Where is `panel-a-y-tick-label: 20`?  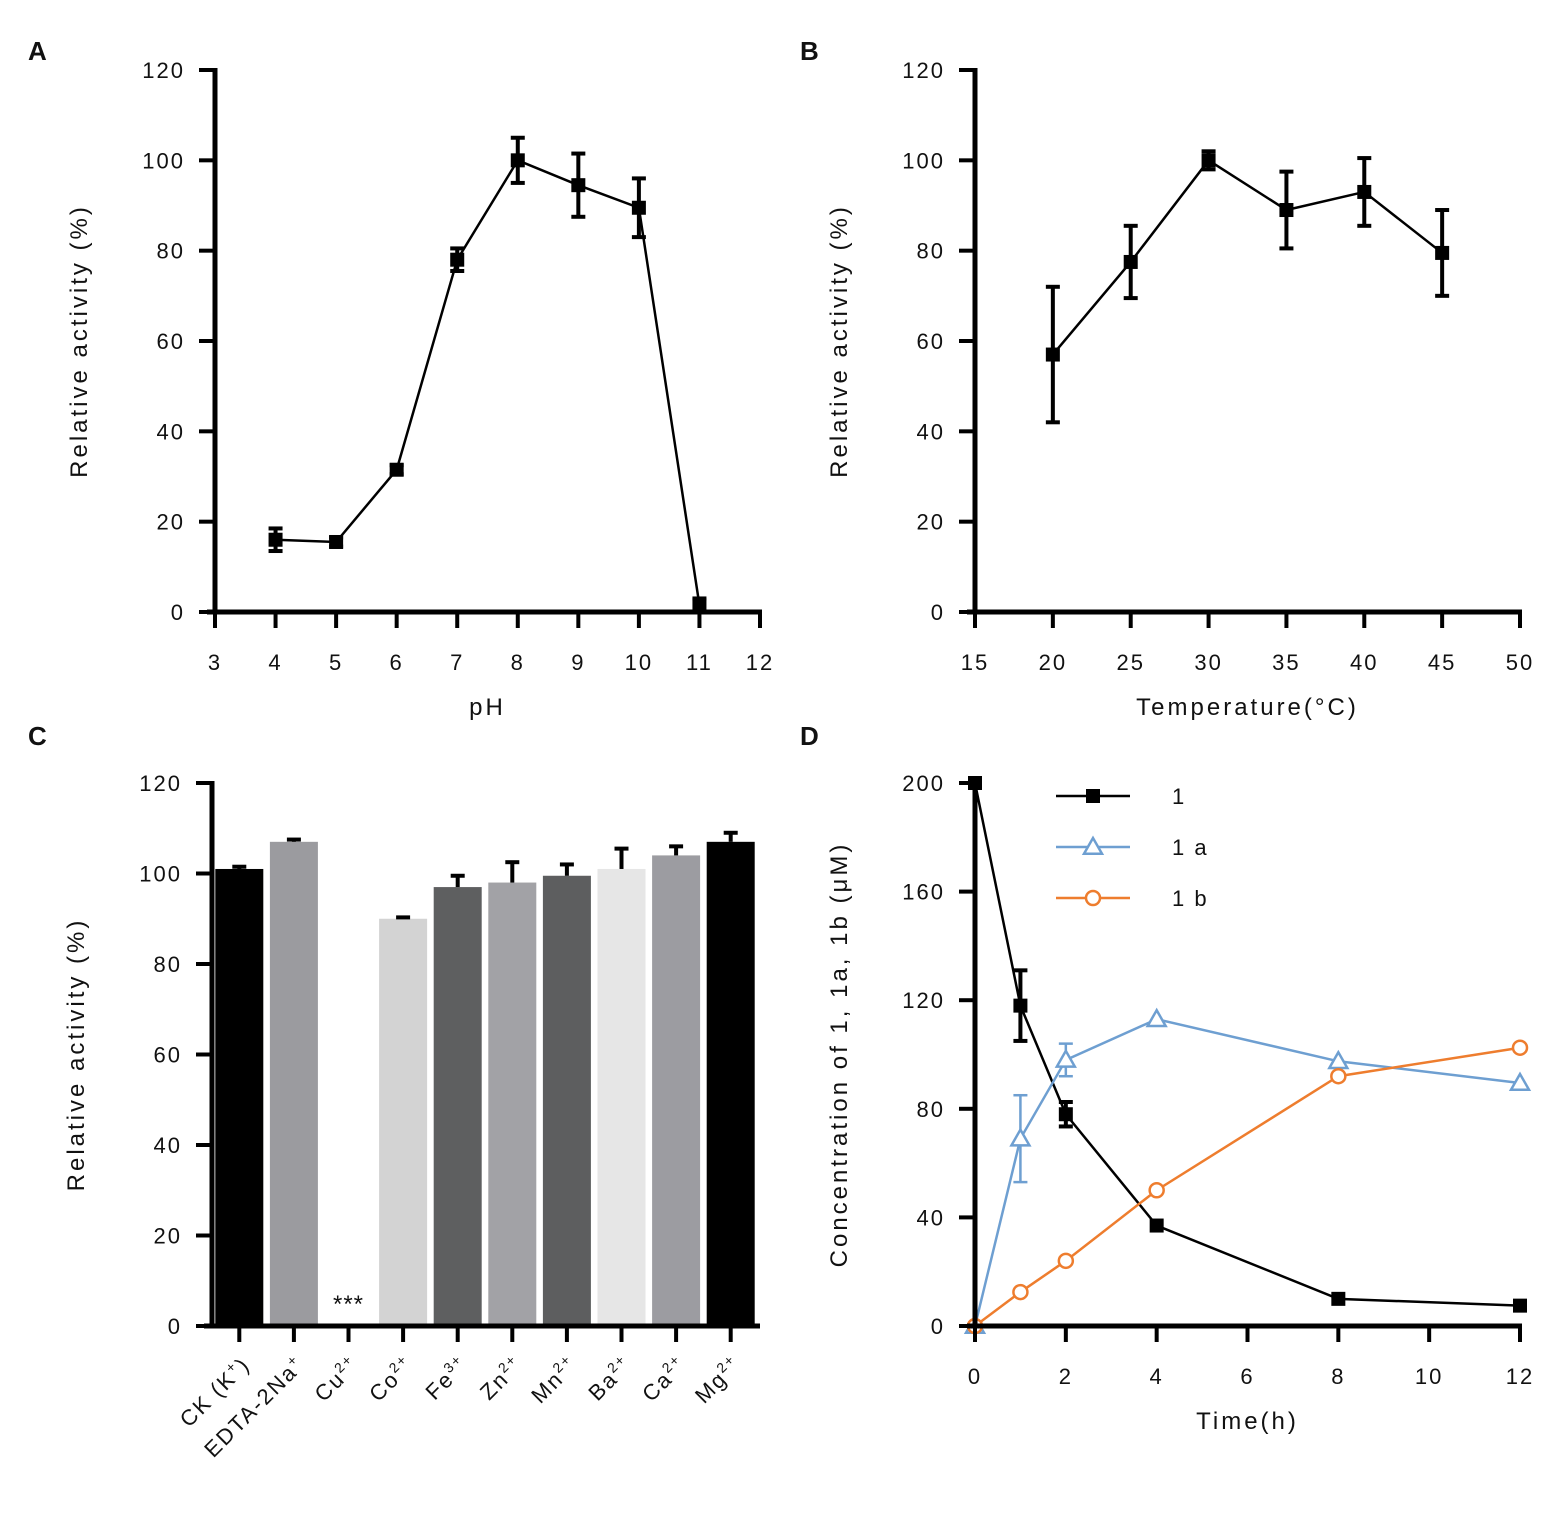 panel-a-y-tick-label: 20 is located at coordinates (171, 522).